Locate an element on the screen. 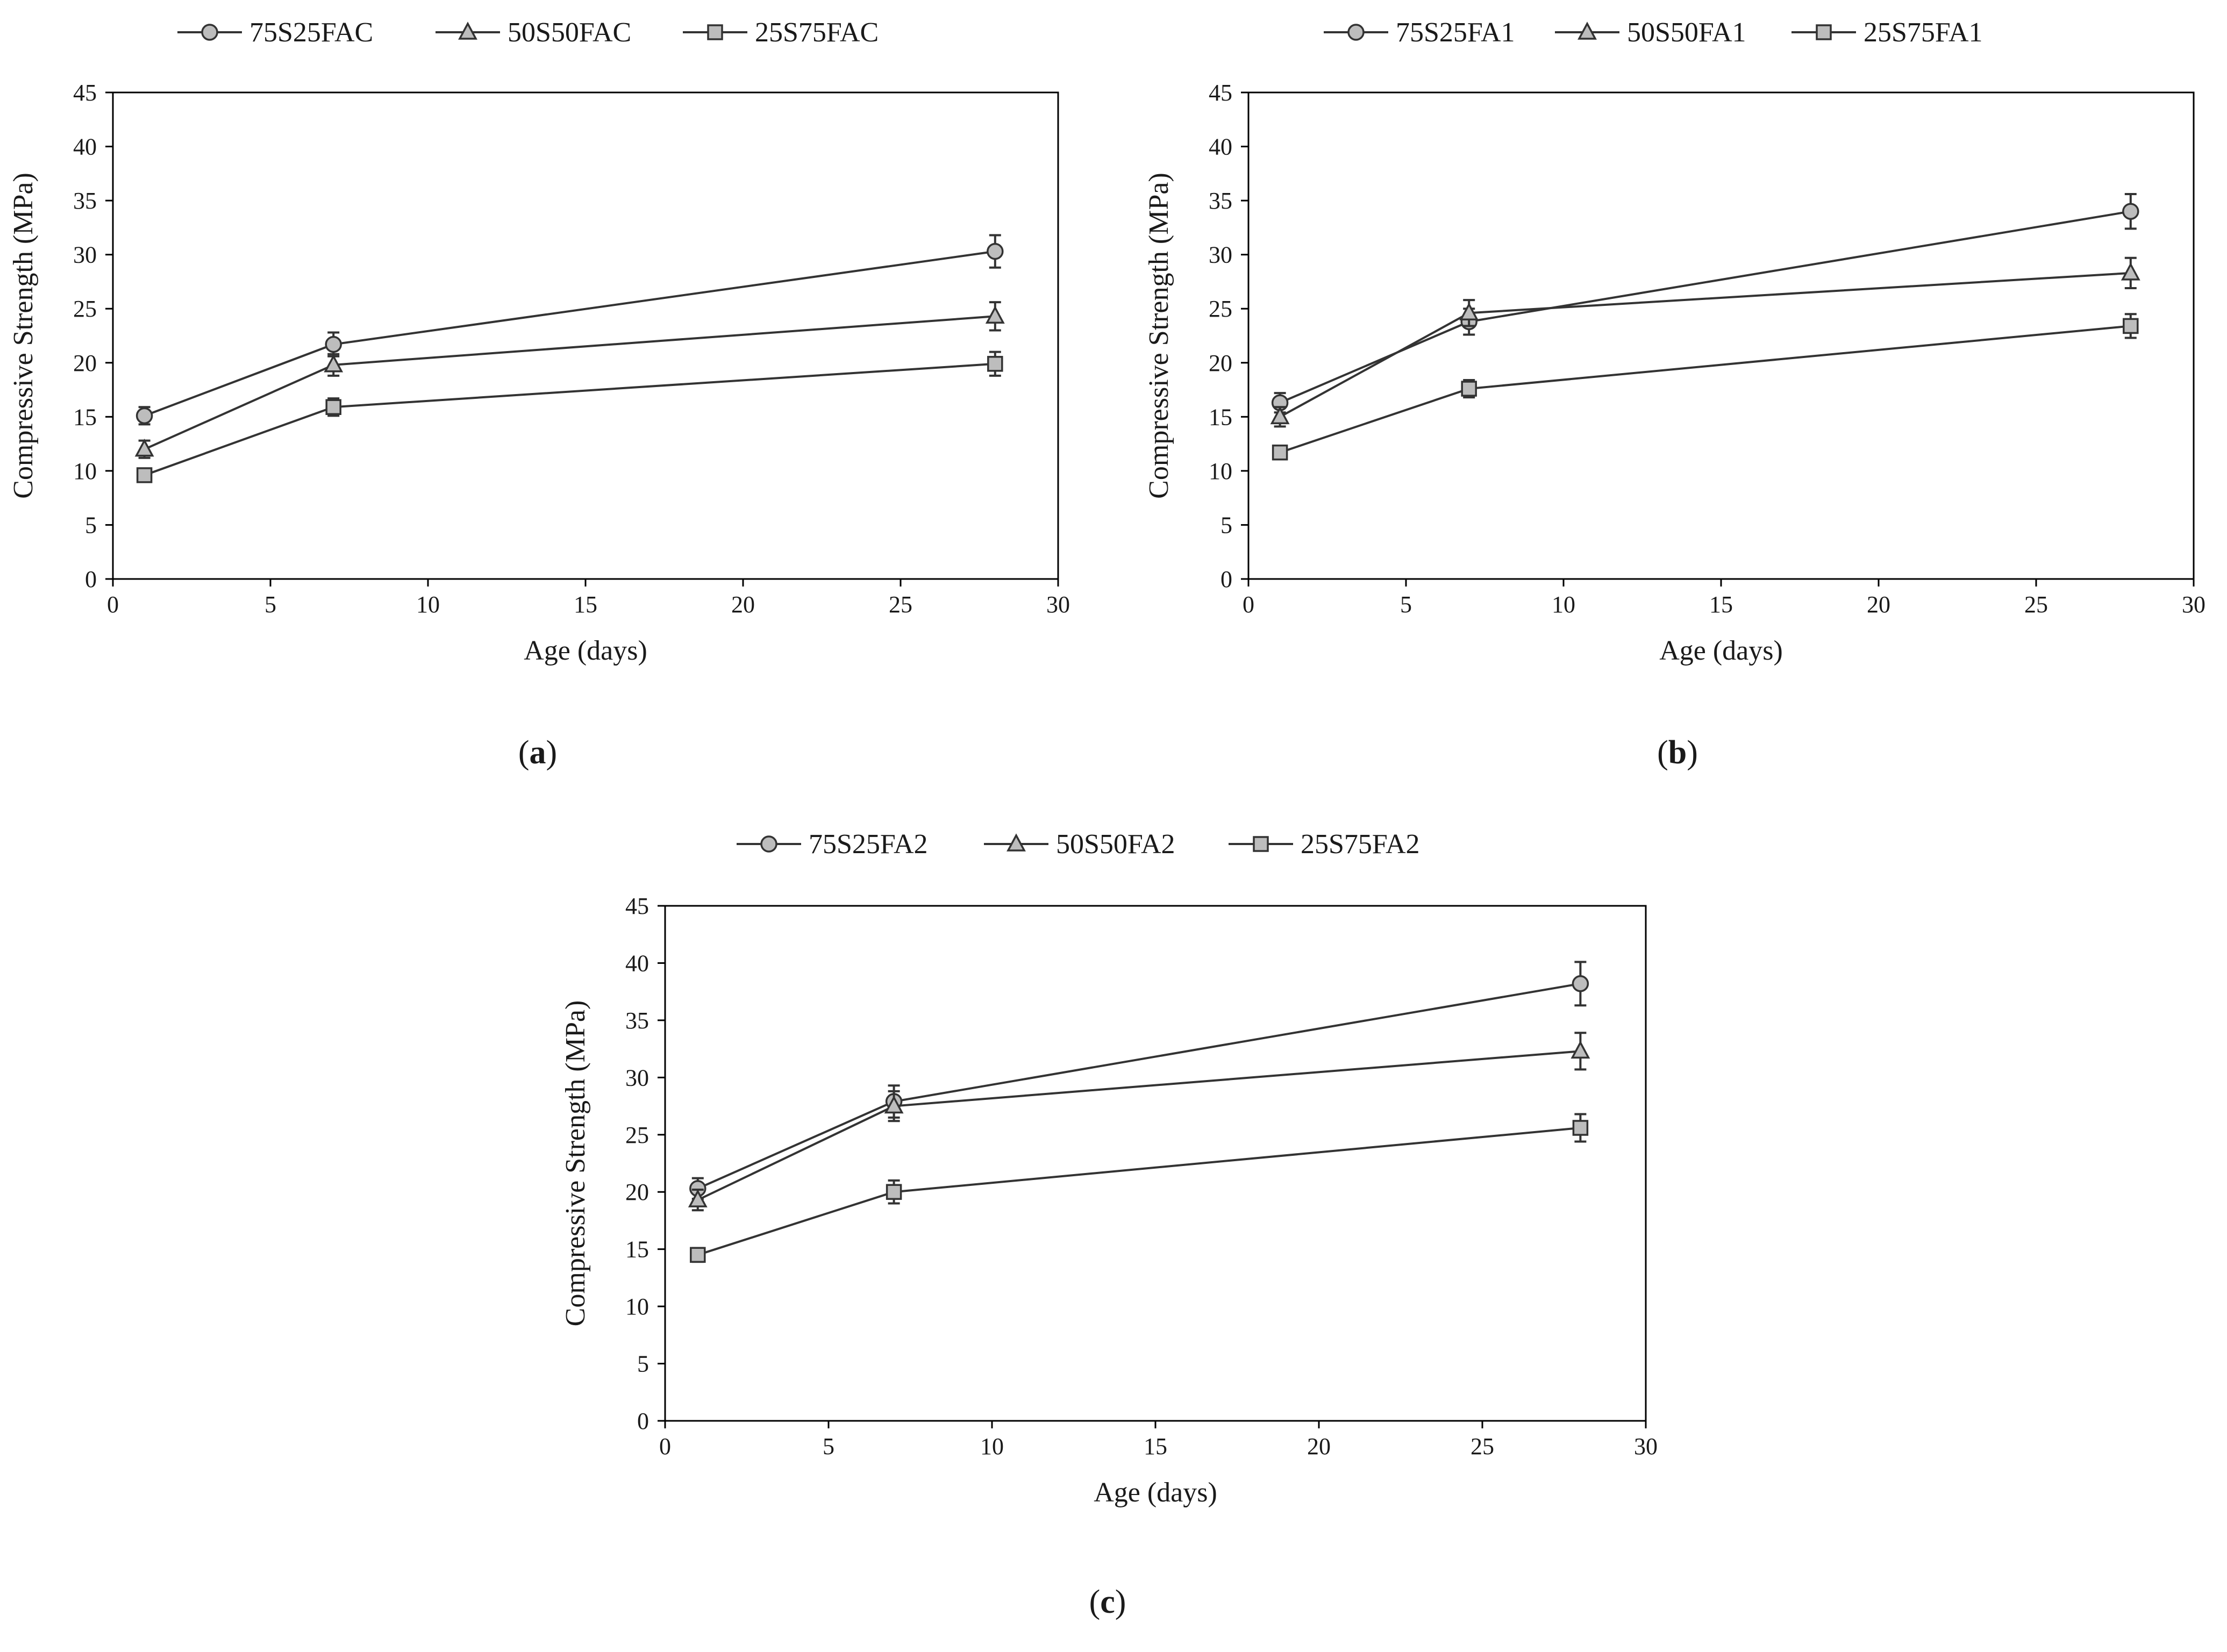 The image size is (2227, 1652). legend-entry-label: 75S25FA1 is located at coordinates (1455, 32).